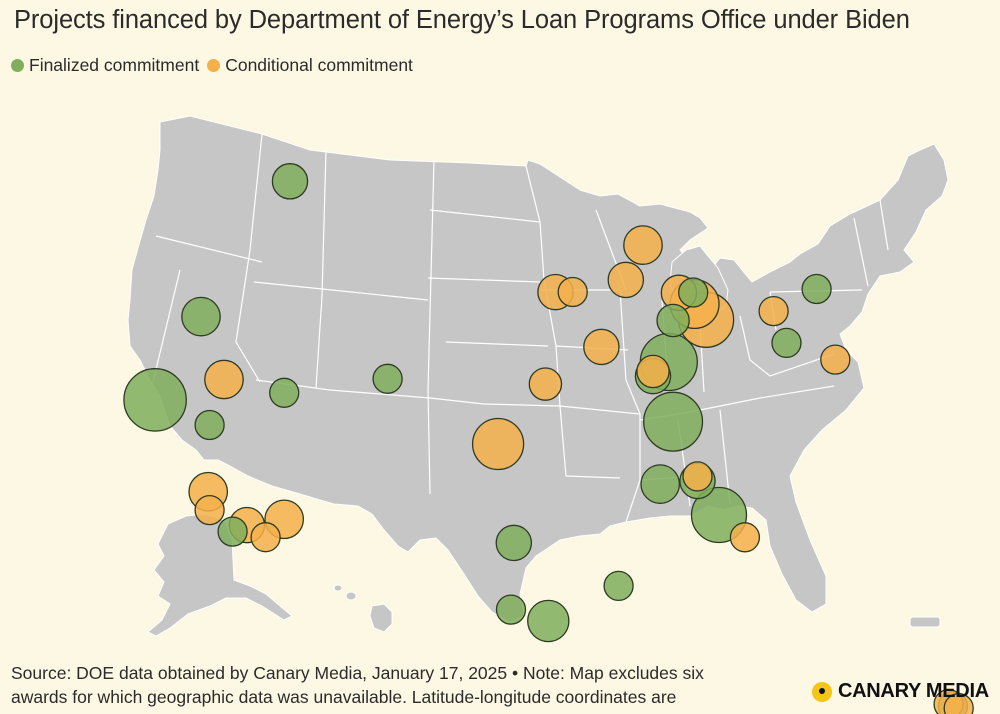  I want to click on canary-media-logo: CANARY MEDIA, so click(900, 691).